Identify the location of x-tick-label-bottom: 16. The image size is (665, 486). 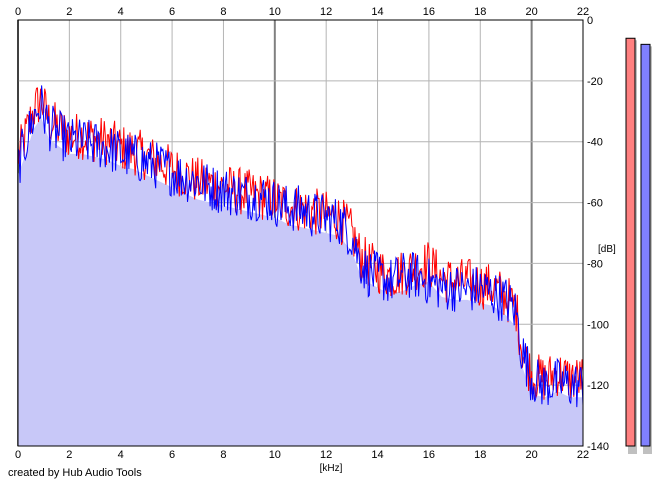
(429, 455).